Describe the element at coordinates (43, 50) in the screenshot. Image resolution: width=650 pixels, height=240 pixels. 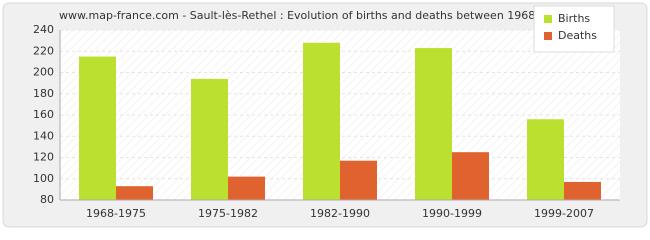
I see `y-tick-label: 220` at that location.